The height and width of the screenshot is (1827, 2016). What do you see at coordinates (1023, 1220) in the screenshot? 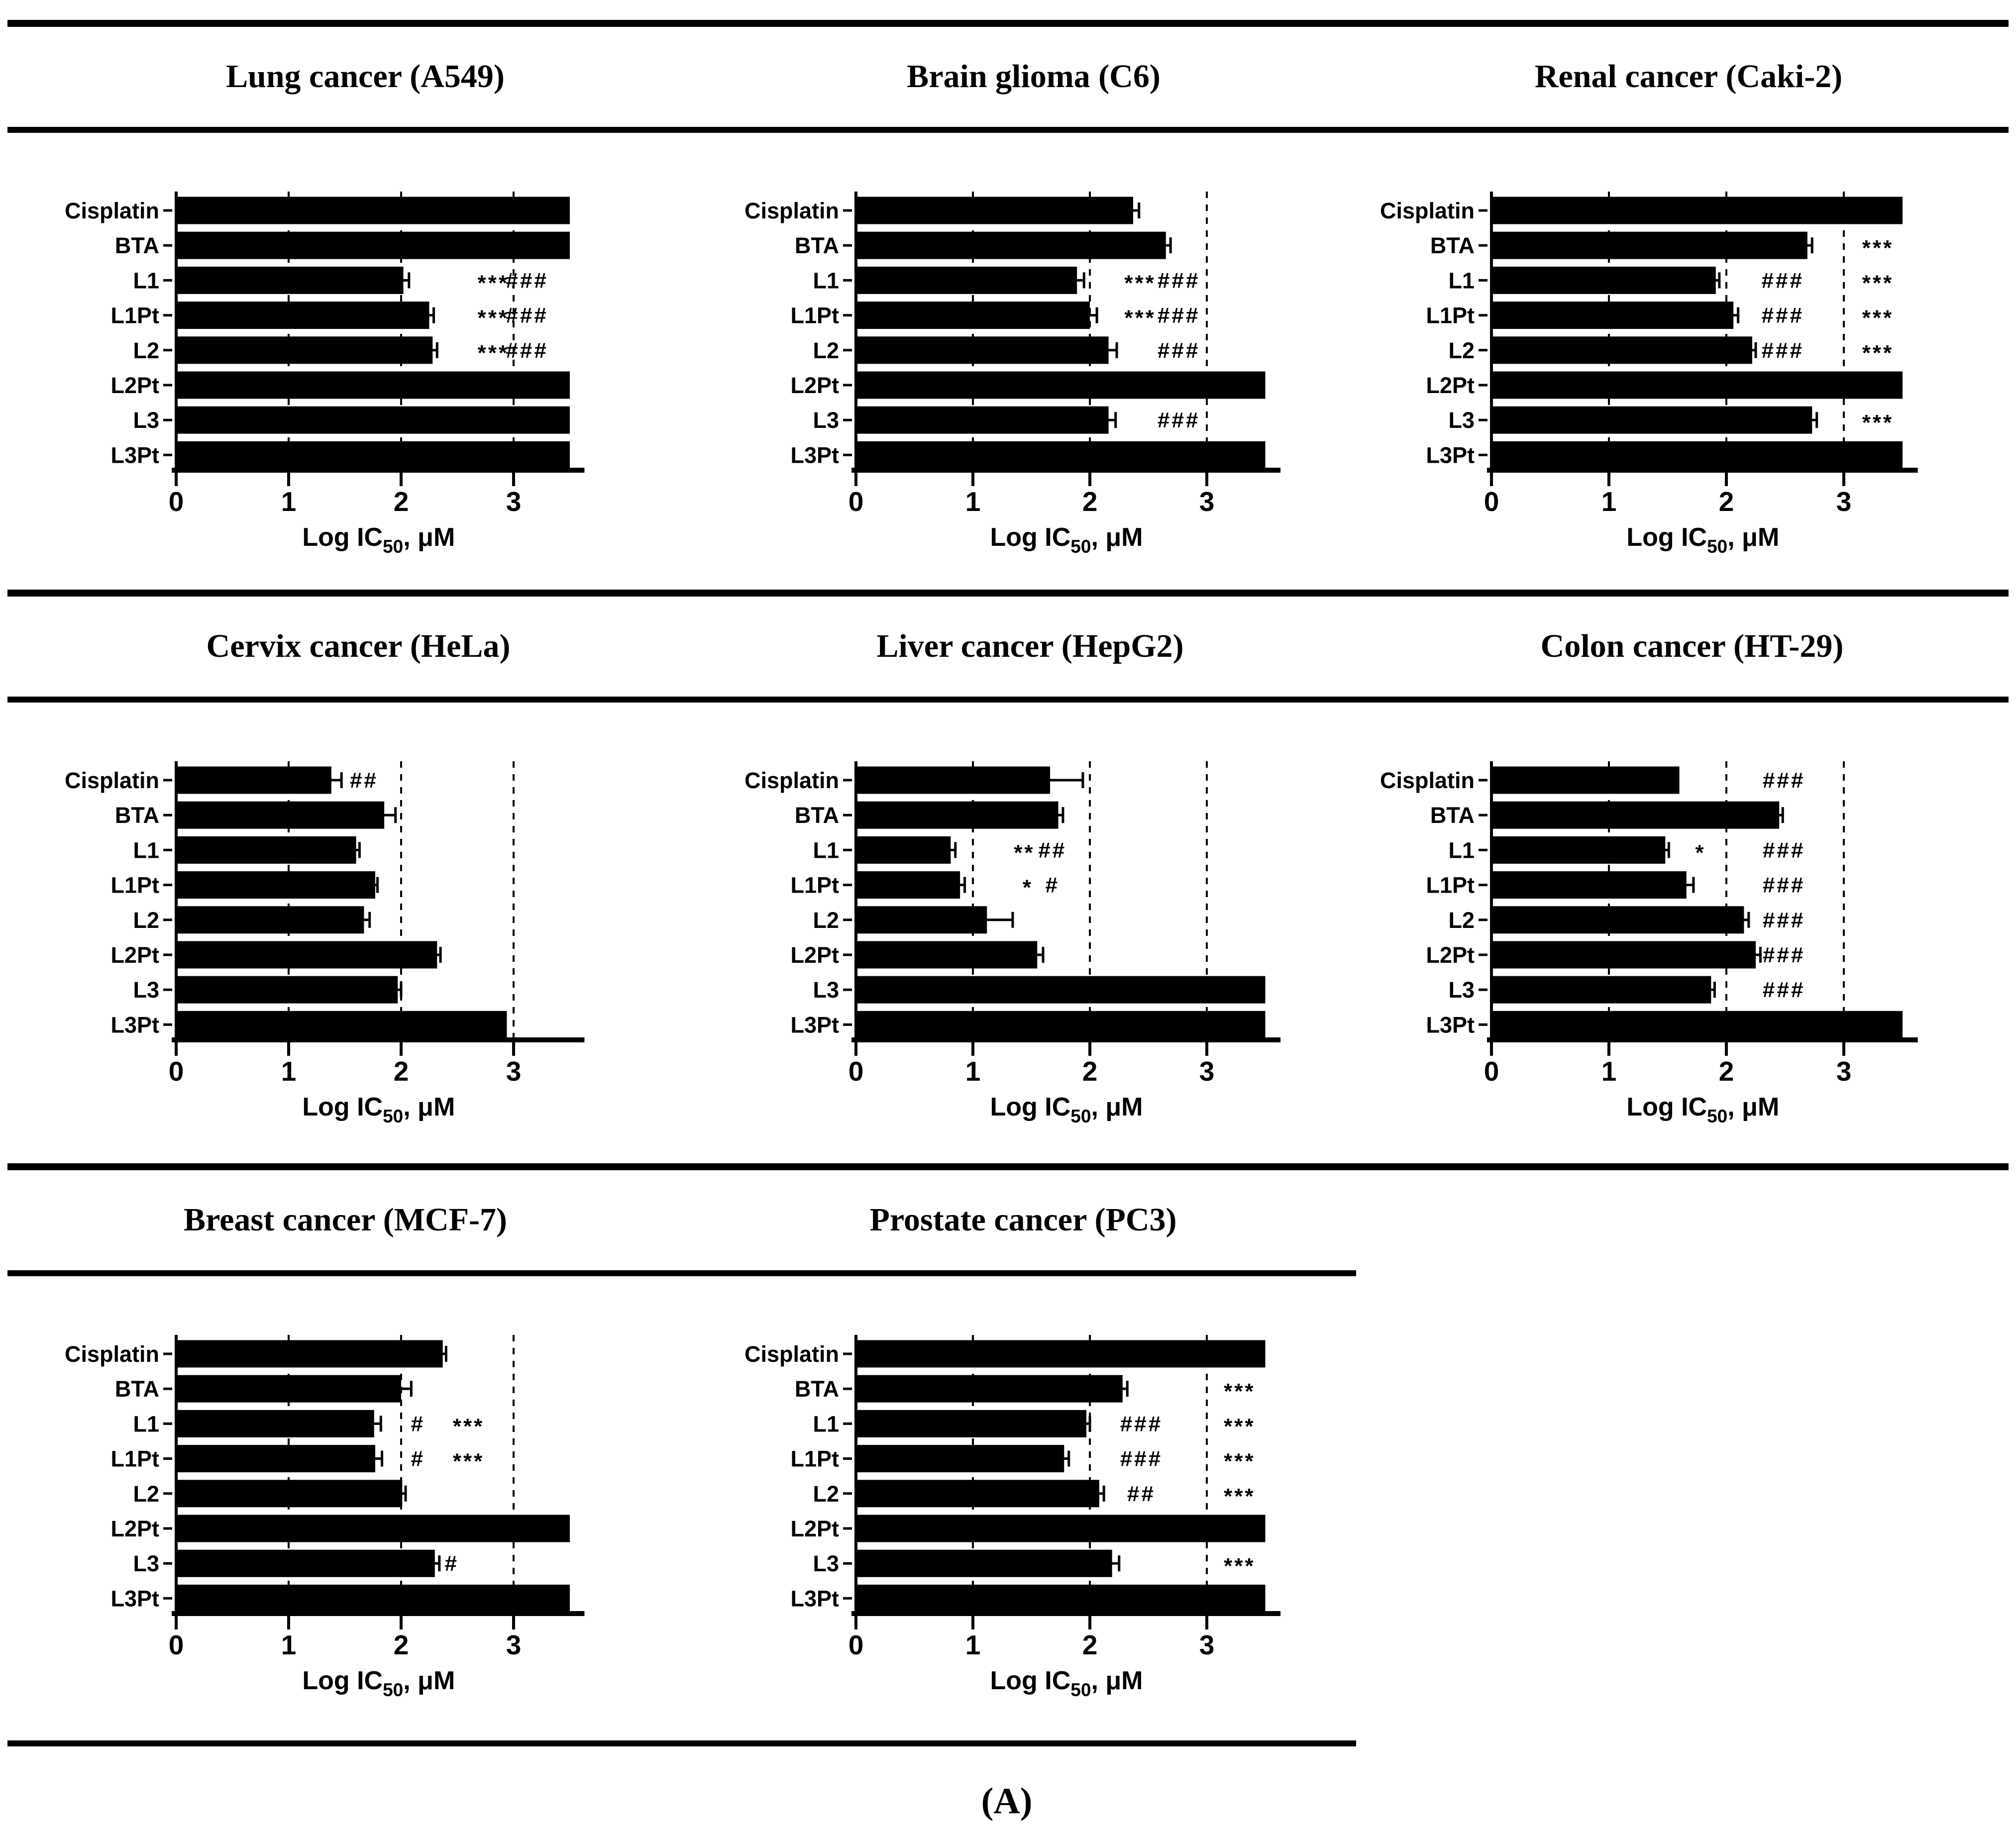
I see `chart-title-pc3: Prostate cancer (PC3)` at bounding box center [1023, 1220].